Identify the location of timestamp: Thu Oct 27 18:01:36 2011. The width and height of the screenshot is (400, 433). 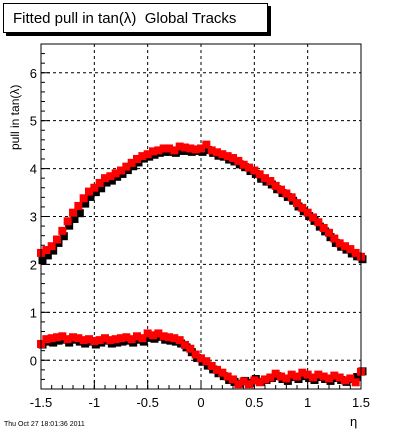
(44, 424).